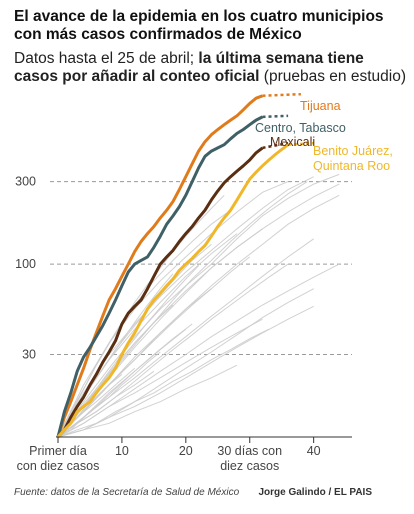  What do you see at coordinates (58, 451) in the screenshot?
I see `x-tick-0-line-0: Primer día` at bounding box center [58, 451].